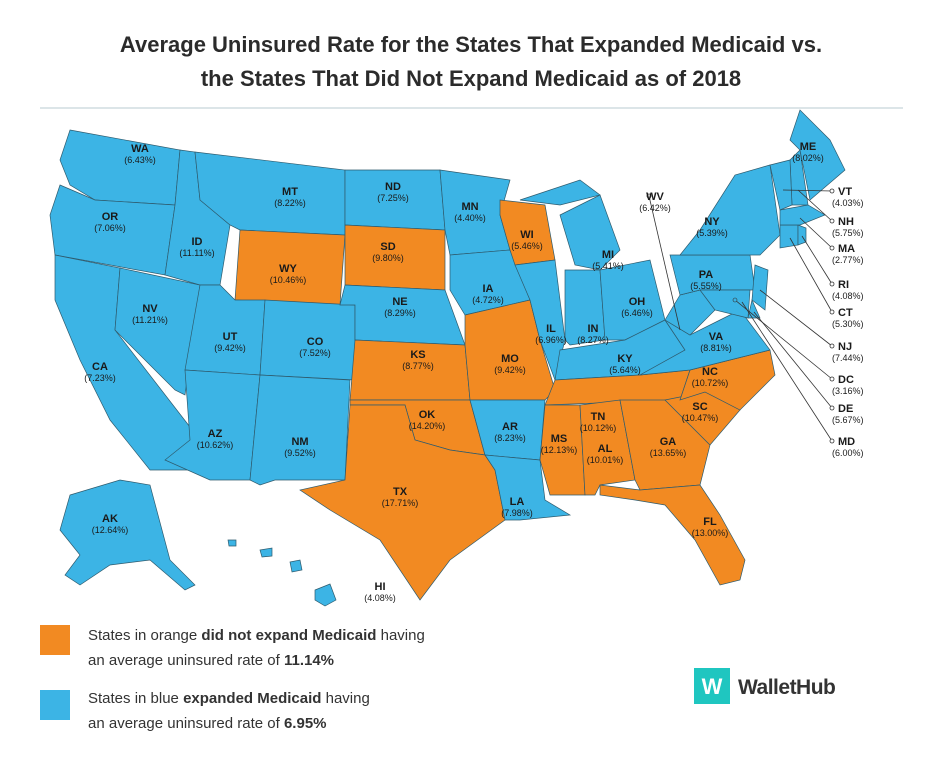 The width and height of the screenshot is (943, 767). What do you see at coordinates (110, 519) in the screenshot?
I see `state-abbr: AK` at bounding box center [110, 519].